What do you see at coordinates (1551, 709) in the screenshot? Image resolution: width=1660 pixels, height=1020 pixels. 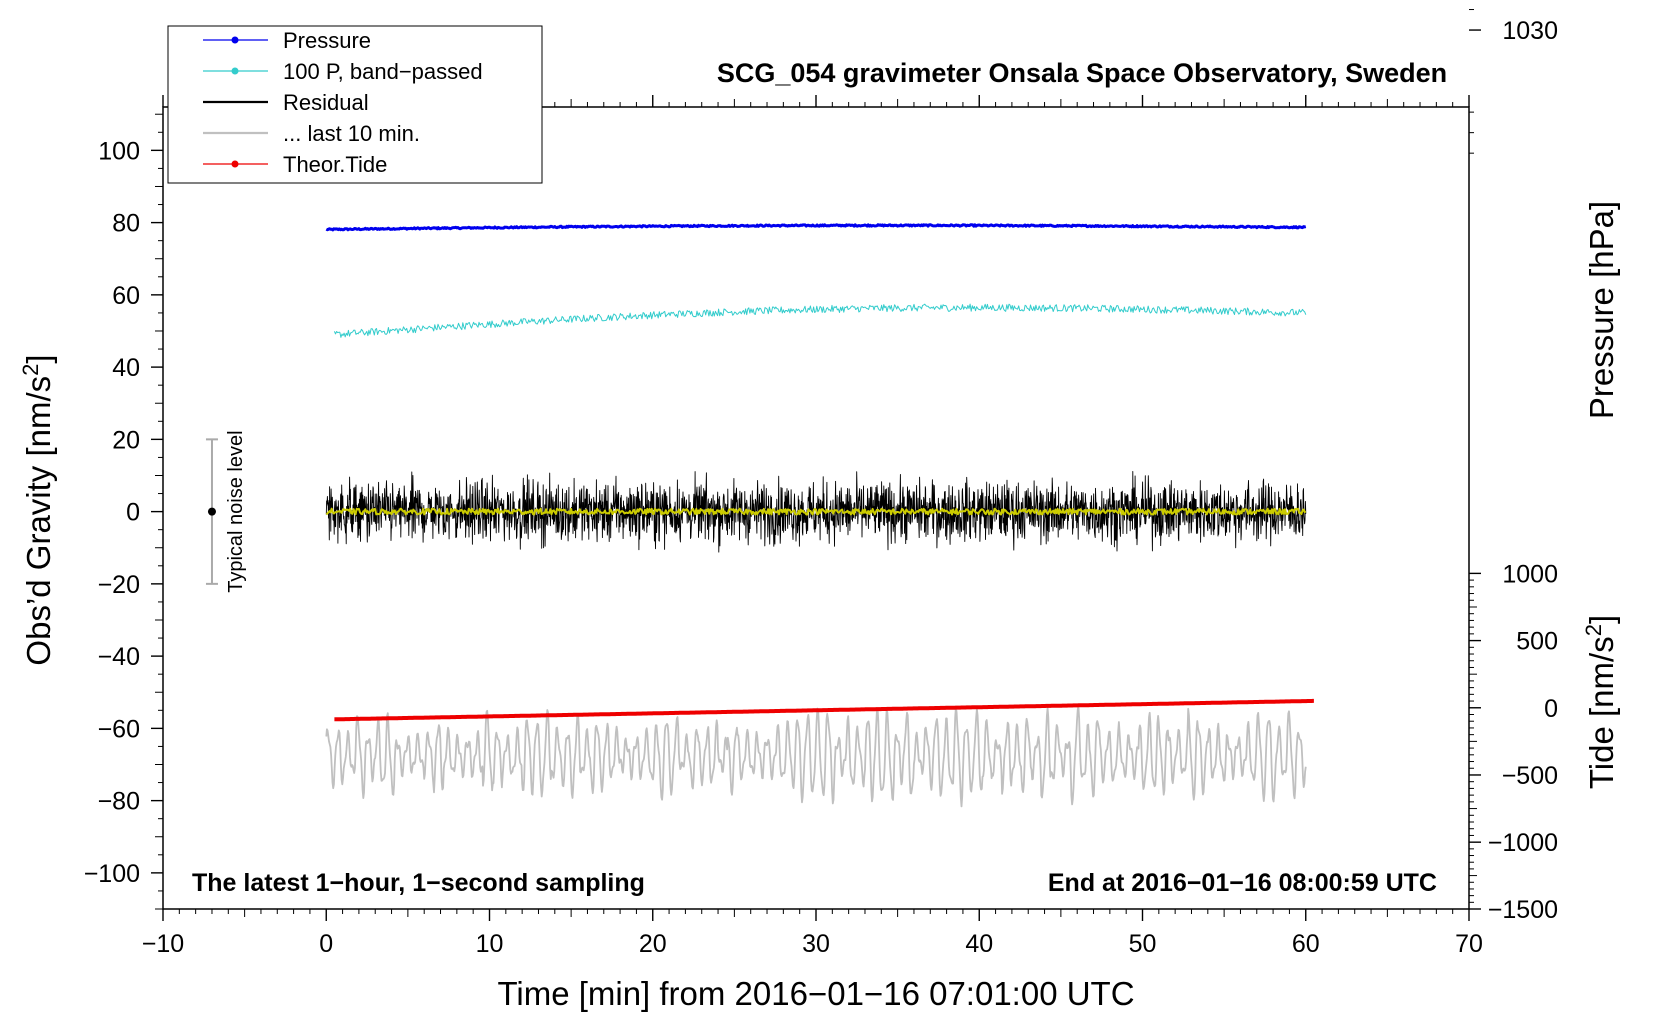 I see `right-tick-label: 0` at bounding box center [1551, 709].